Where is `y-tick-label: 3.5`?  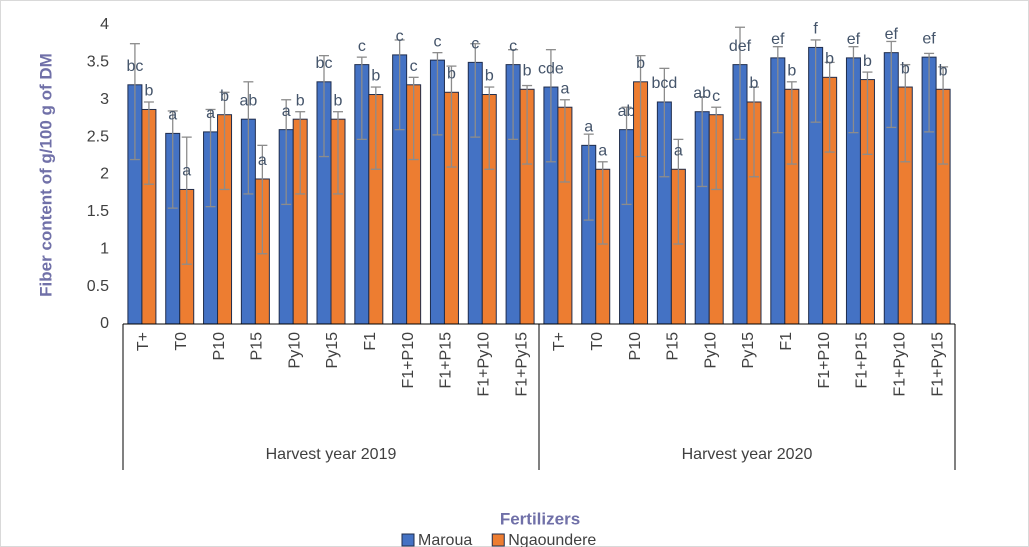 y-tick-label: 3.5 is located at coordinates (98, 62).